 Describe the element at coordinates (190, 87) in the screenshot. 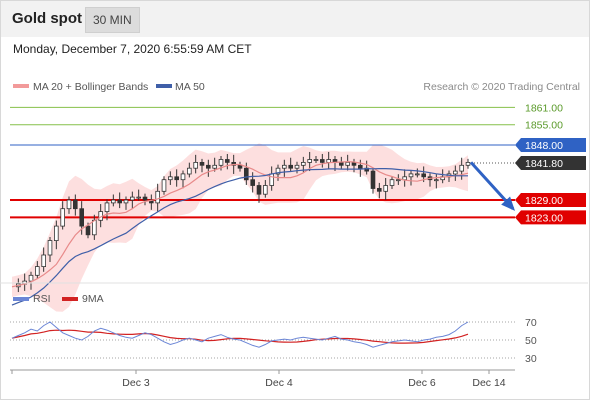

I see `ma50-legend-label: MA 50` at that location.